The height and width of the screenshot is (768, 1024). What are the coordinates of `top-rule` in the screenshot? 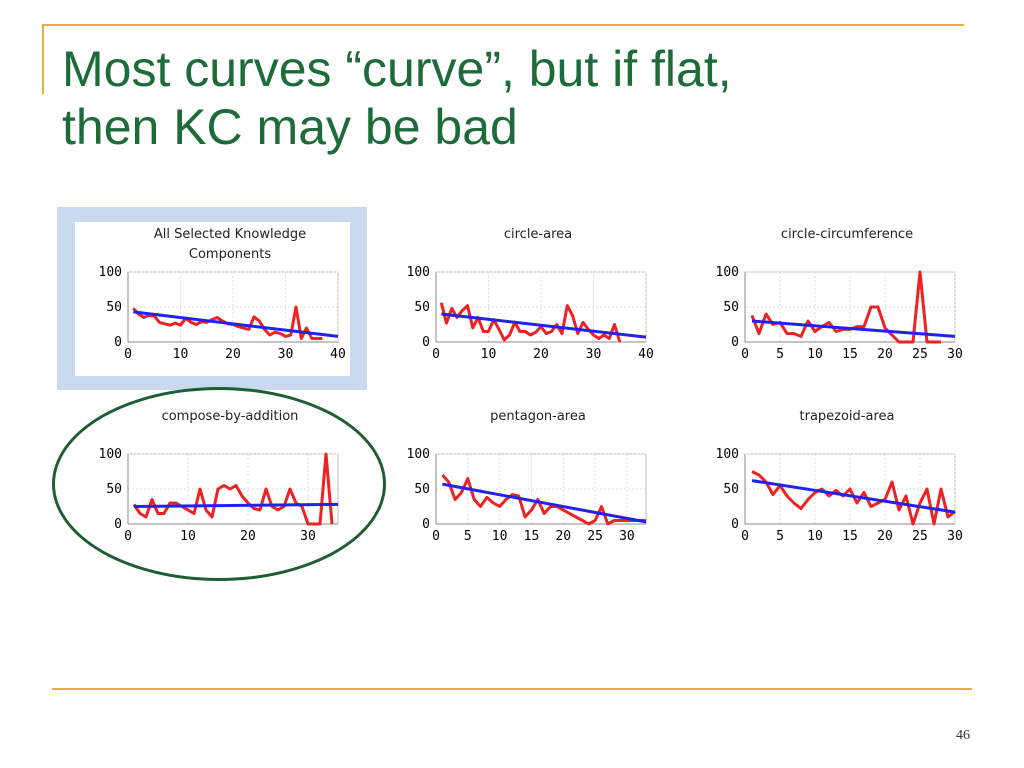 It's located at (503, 25).